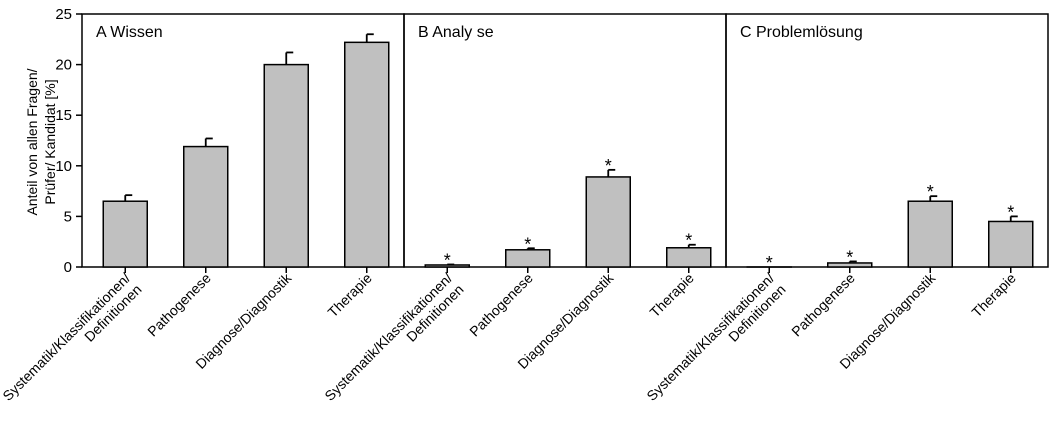  What do you see at coordinates (68, 141) in the screenshot?
I see `y-axis: 0 5 10 15 20 25` at bounding box center [68, 141].